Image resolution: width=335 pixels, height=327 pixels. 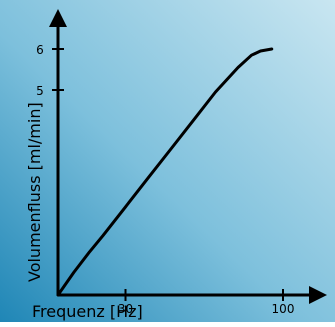 What do you see at coordinates (40, 91) in the screenshot?
I see `y-tick-label: 5` at bounding box center [40, 91].